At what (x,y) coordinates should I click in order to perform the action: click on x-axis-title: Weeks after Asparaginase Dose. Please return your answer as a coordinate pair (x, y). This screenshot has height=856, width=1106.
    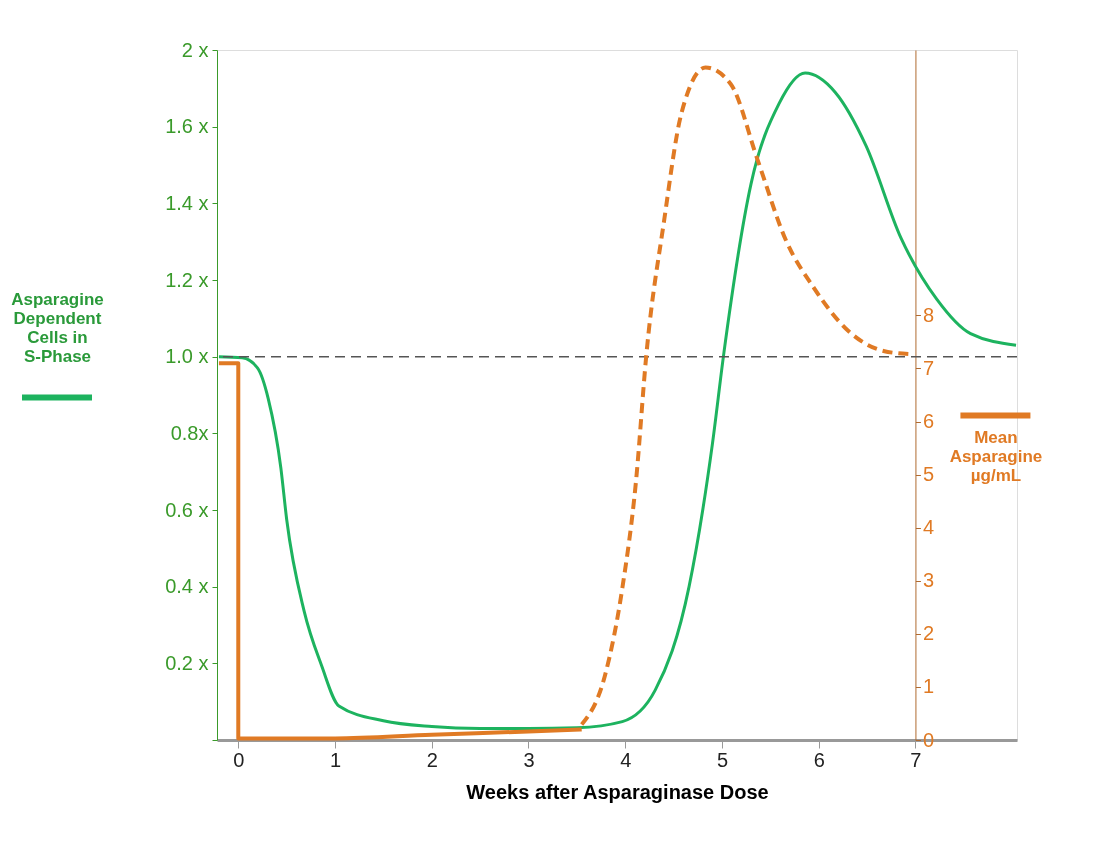
    Looking at the image, I should click on (617, 791).